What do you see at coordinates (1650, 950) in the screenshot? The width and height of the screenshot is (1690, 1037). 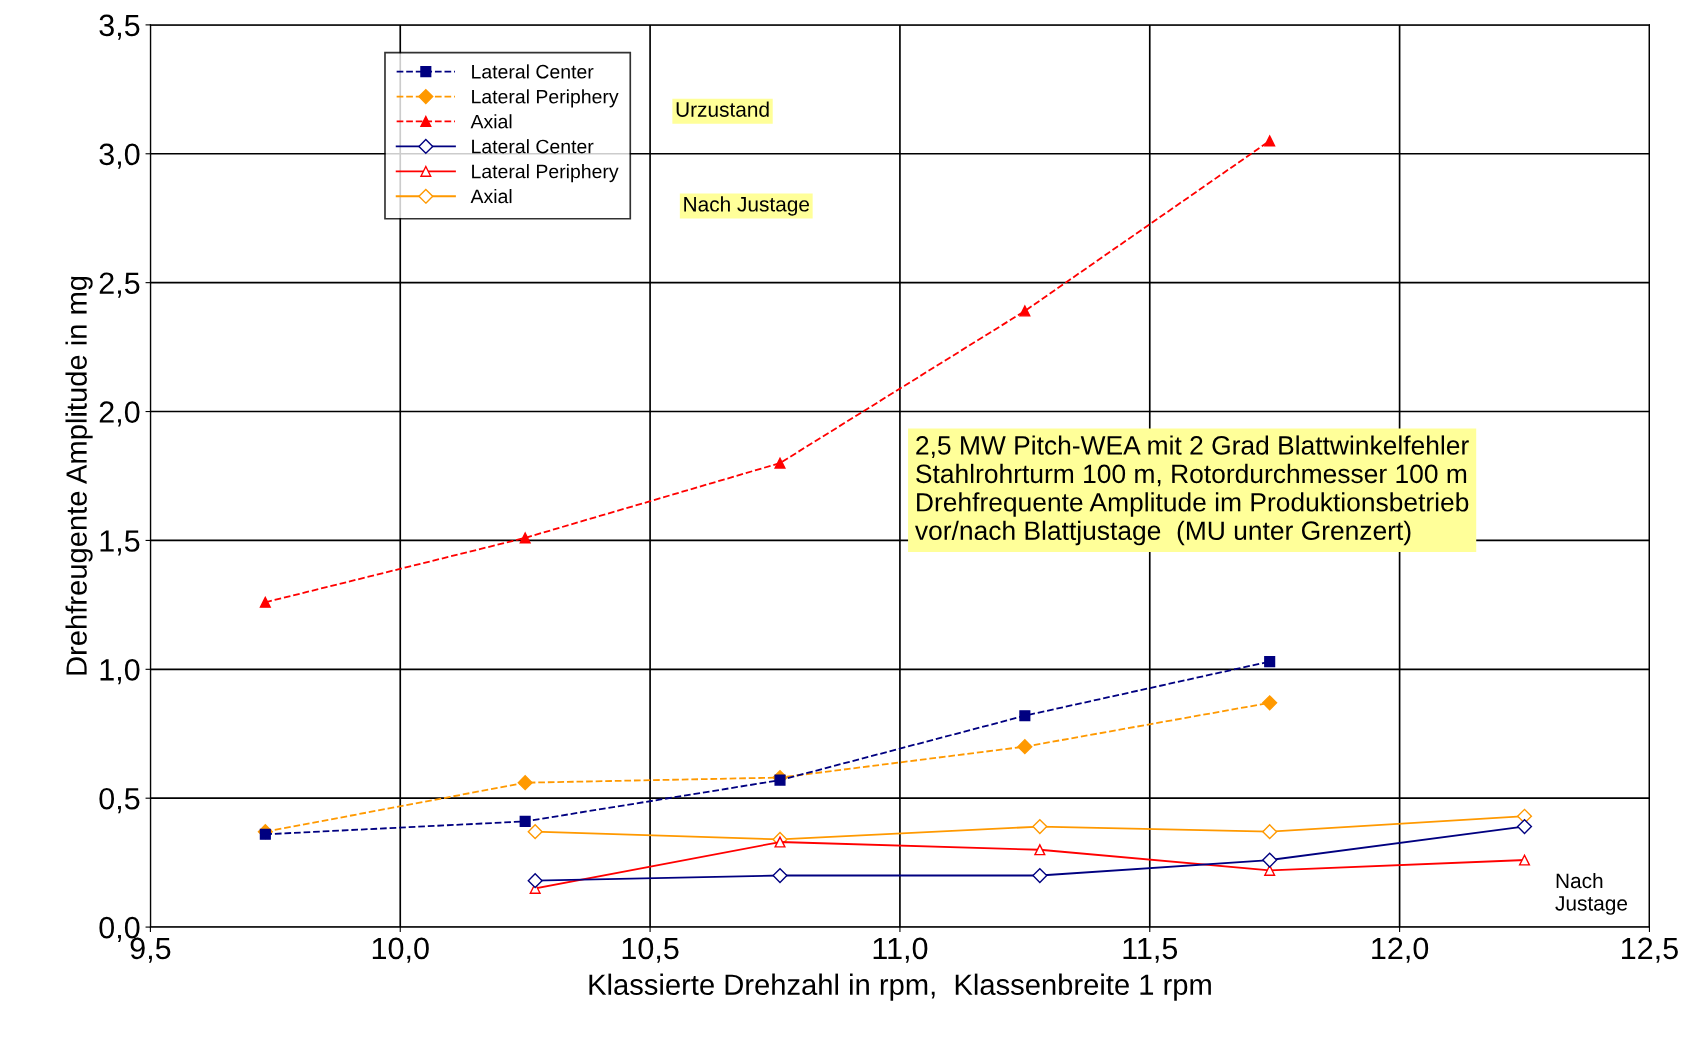 I see `x-tick-label: 12,5` at bounding box center [1650, 950].